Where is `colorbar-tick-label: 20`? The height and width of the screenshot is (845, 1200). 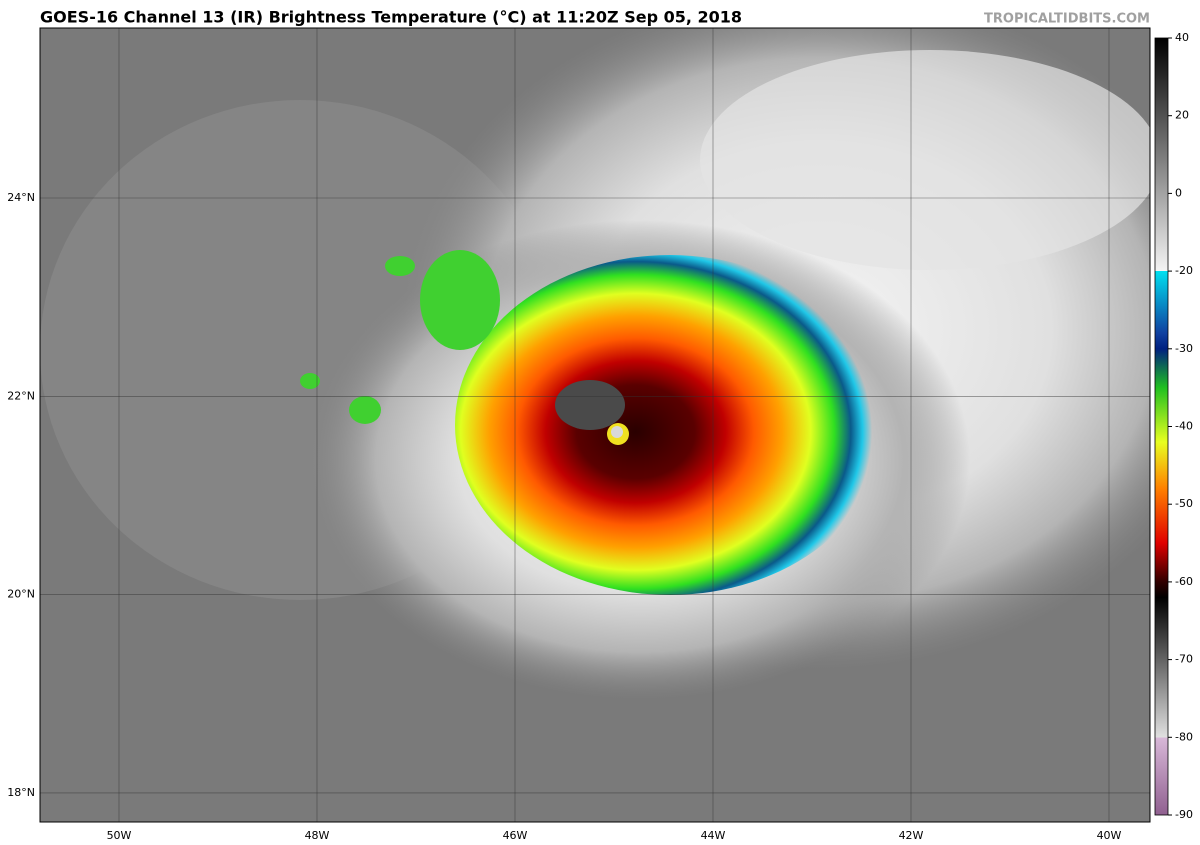 colorbar-tick-label: 20 is located at coordinates (1182, 115).